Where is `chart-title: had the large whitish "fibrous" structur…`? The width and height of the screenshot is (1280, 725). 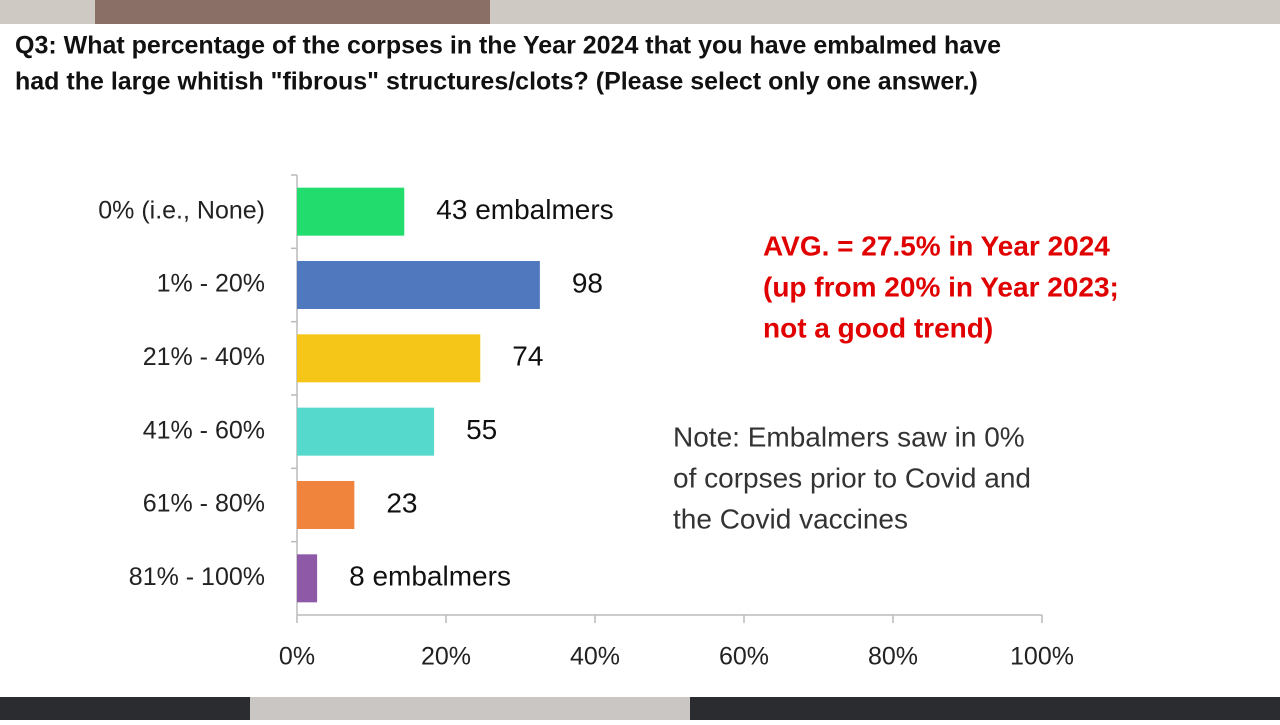 chart-title: had the large whitish "fibrous" structur… is located at coordinates (496, 82).